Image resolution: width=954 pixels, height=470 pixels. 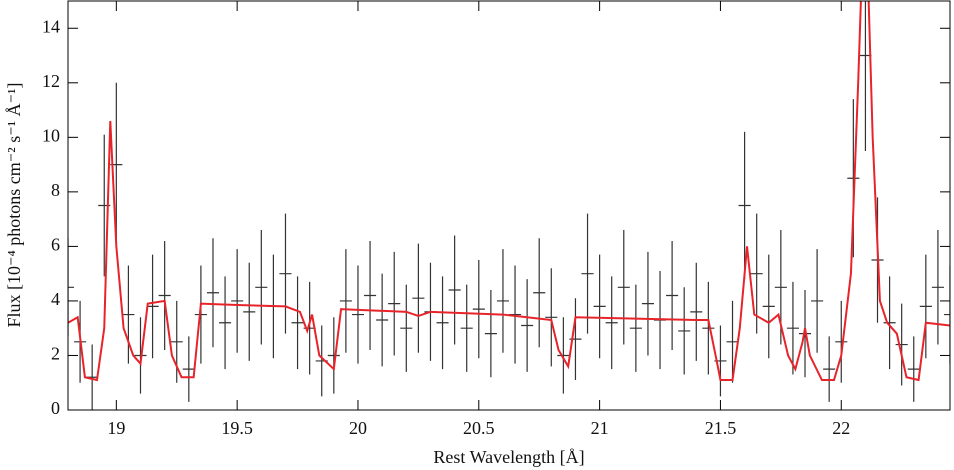 I want to click on y-tick-label: 0, so click(x=55, y=408).